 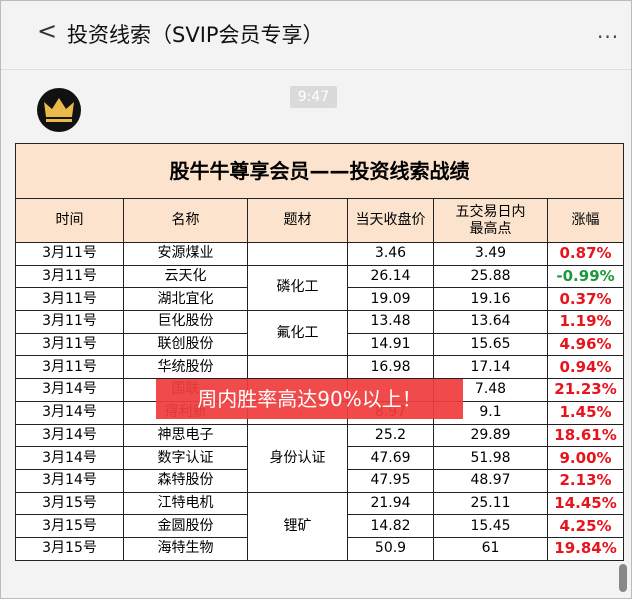 What do you see at coordinates (585, 412) in the screenshot?
I see `change-cell: 1.45%` at bounding box center [585, 412].